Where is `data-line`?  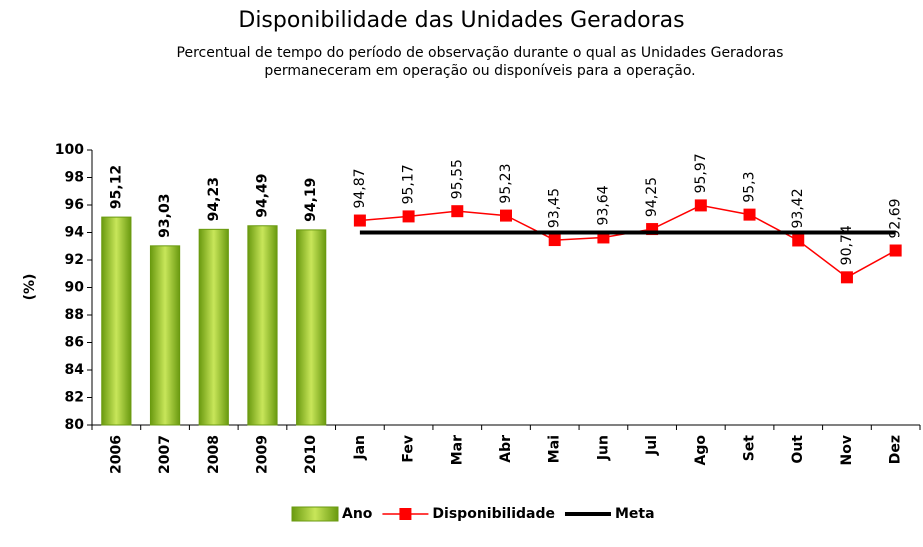 data-line is located at coordinates (628, 241).